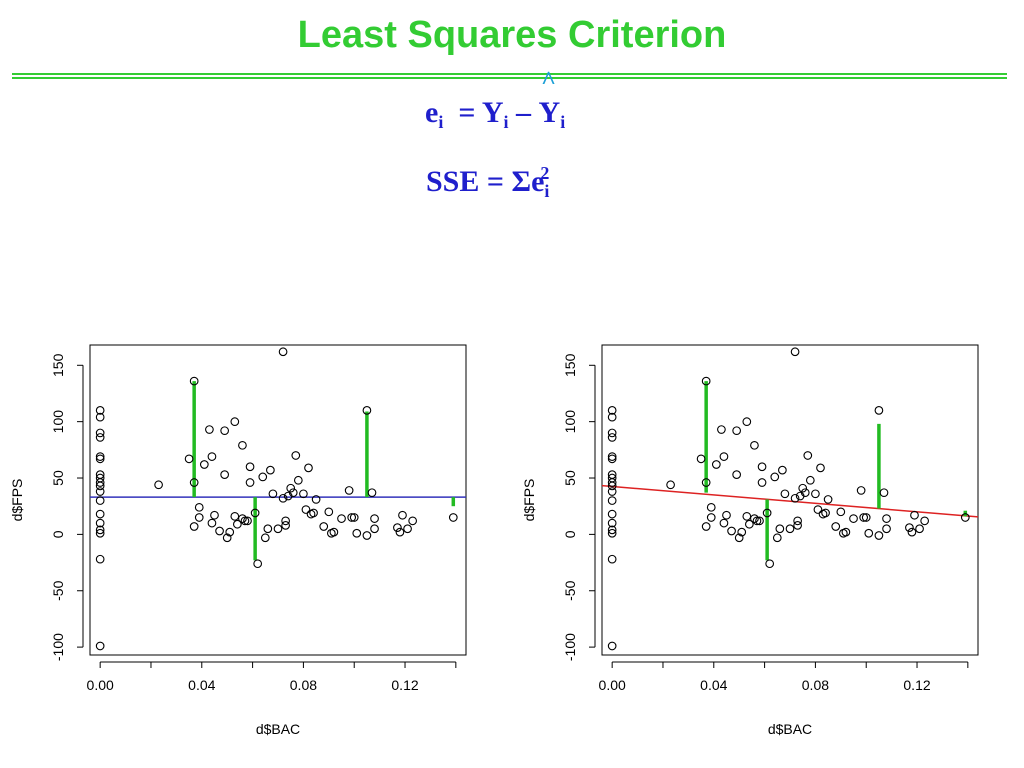 The height and width of the screenshot is (768, 1024). What do you see at coordinates (529, 500) in the screenshot?
I see `y-axis-label: d$FPS` at bounding box center [529, 500].